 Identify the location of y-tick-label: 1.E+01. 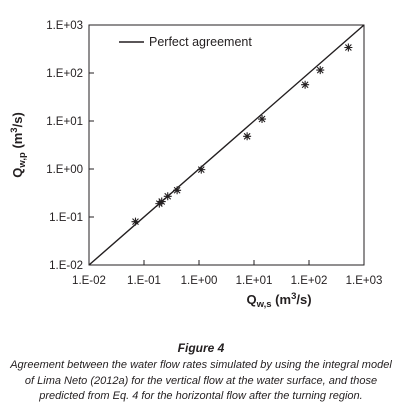
(64, 122).